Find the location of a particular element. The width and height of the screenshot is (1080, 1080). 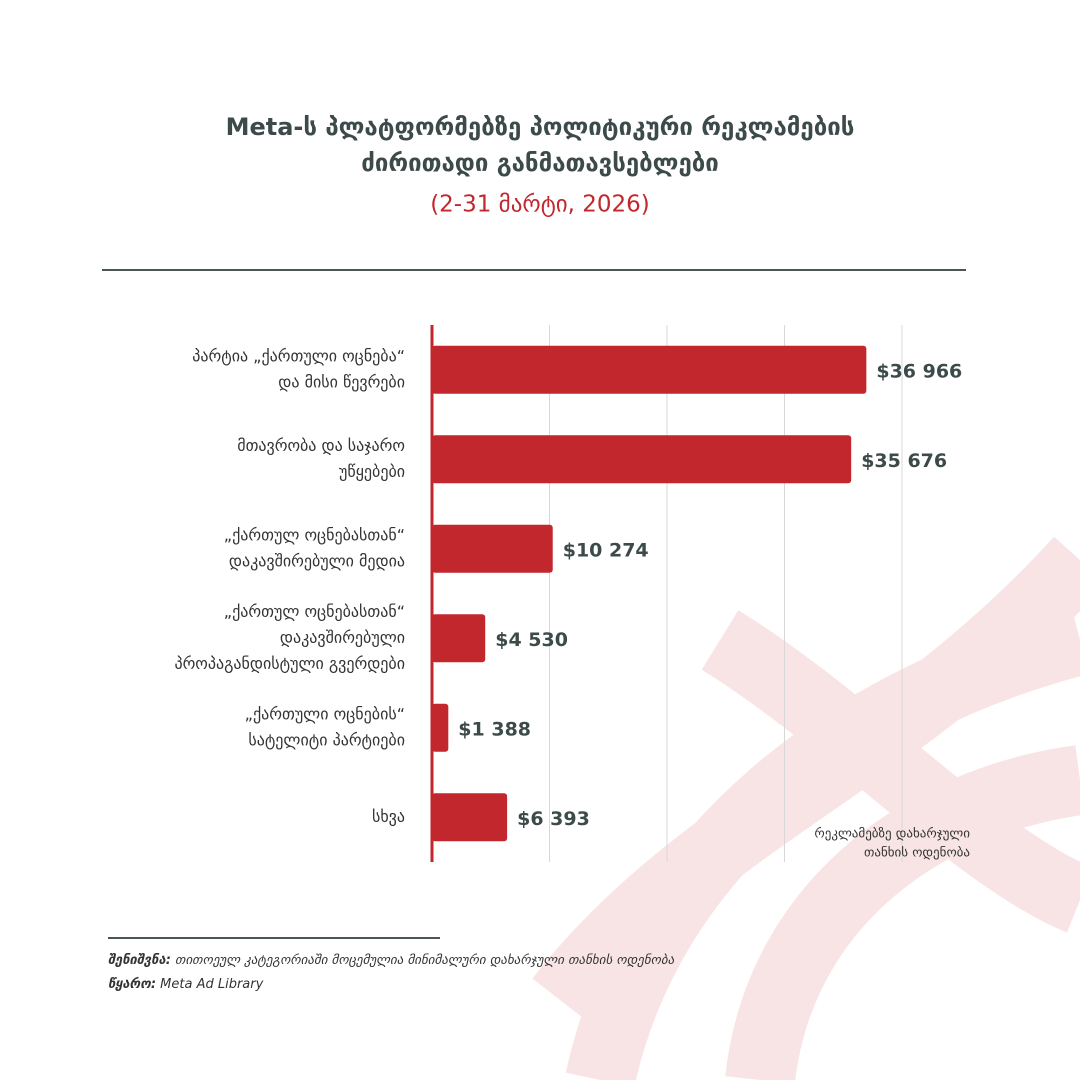

y-tick-label: სატელიტი პარტიები is located at coordinates (326, 739).